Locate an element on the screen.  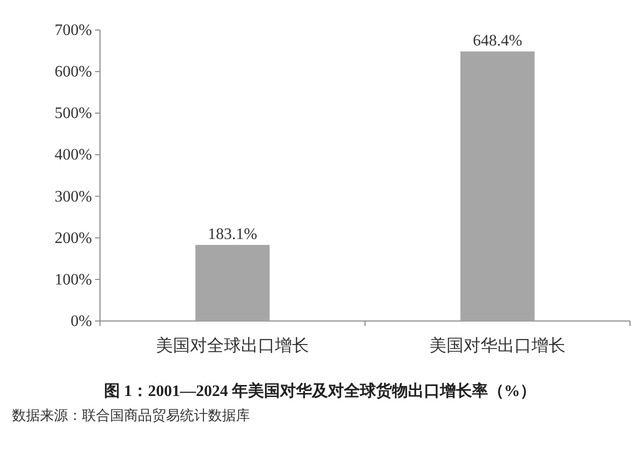
data-label: 183.1% is located at coordinates (233, 234).